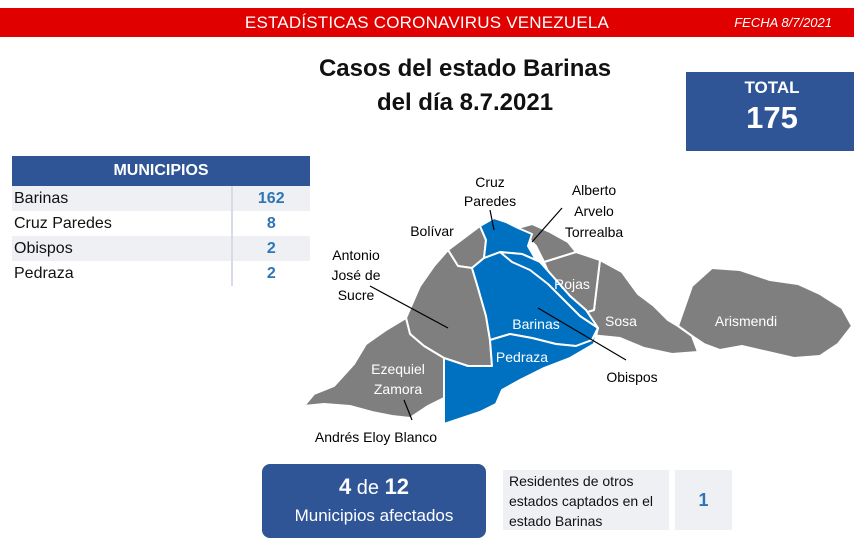 Image resolution: width=854 pixels, height=560 pixels. Describe the element at coordinates (376, 437) in the screenshot. I see `label-andres-eloy-blanco: Andrés Eloy Blanco` at that location.